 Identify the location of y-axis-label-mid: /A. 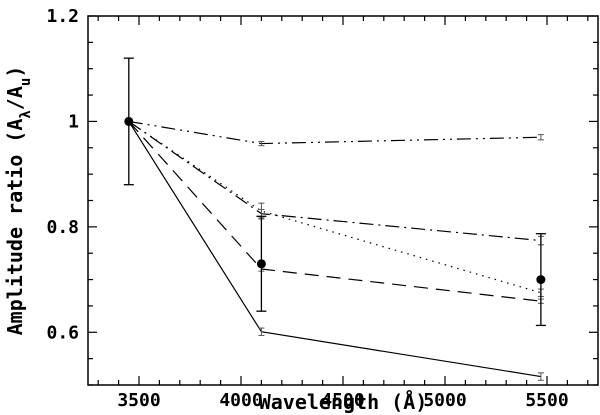
(15, 98).